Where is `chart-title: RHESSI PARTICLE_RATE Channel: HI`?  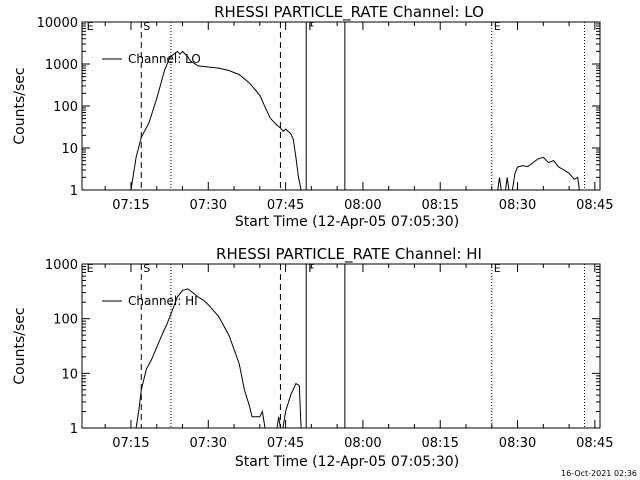
chart-title: RHESSI PARTICLE_RATE Channel: HI is located at coordinates (349, 254).